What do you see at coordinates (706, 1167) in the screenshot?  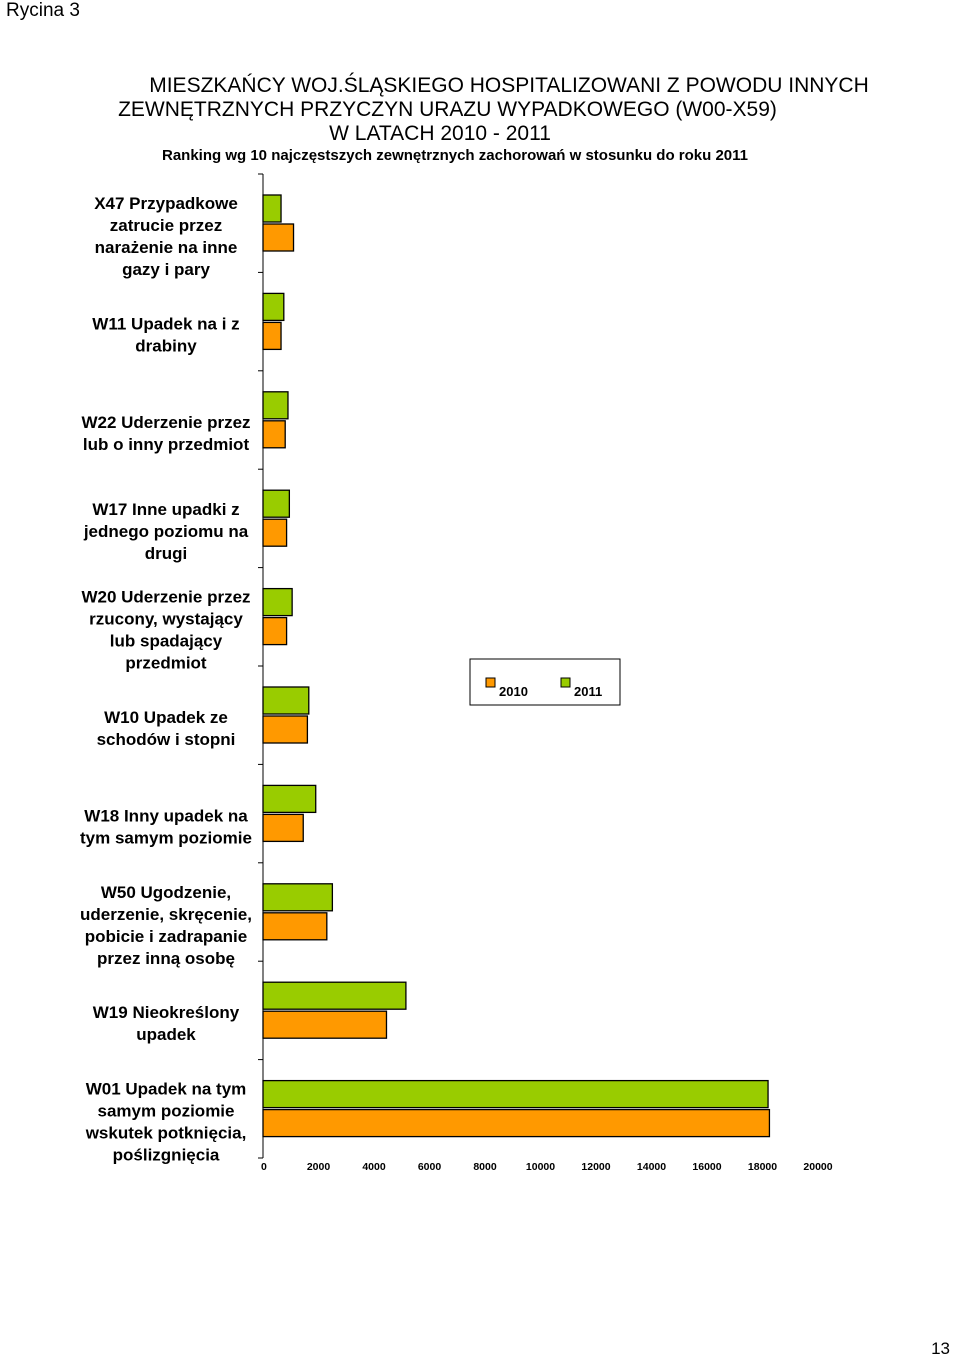 I see `x-tick-label: 16000` at bounding box center [706, 1167].